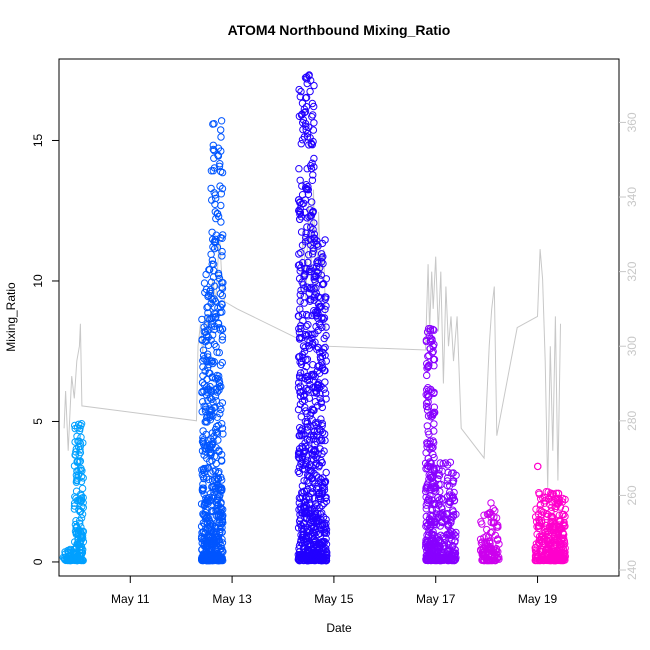 Image resolution: width=650 pixels, height=650 pixels. What do you see at coordinates (232, 599) in the screenshot?
I see `x-tick-label: May 13` at bounding box center [232, 599].